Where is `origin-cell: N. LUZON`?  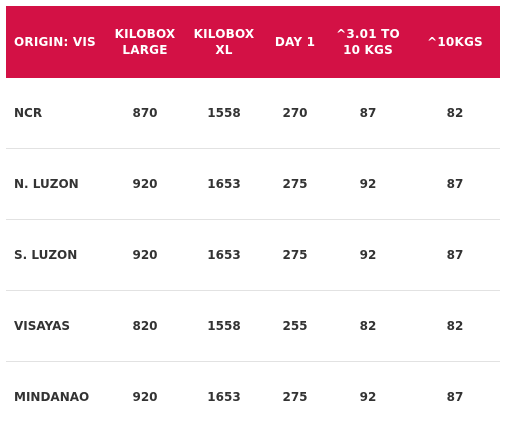 origin-cell: N. LUZON is located at coordinates (56, 184).